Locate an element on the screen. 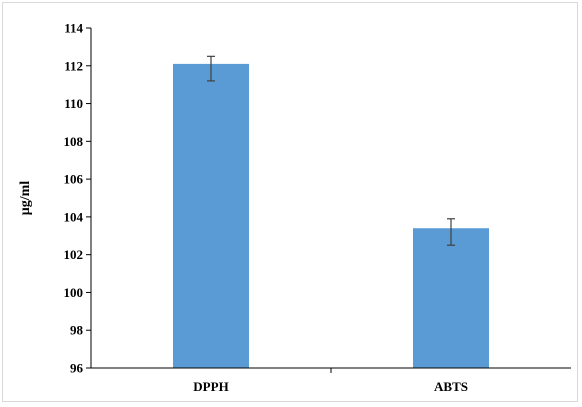 The height and width of the screenshot is (407, 582). x-category-label: DPPH is located at coordinates (210, 386).